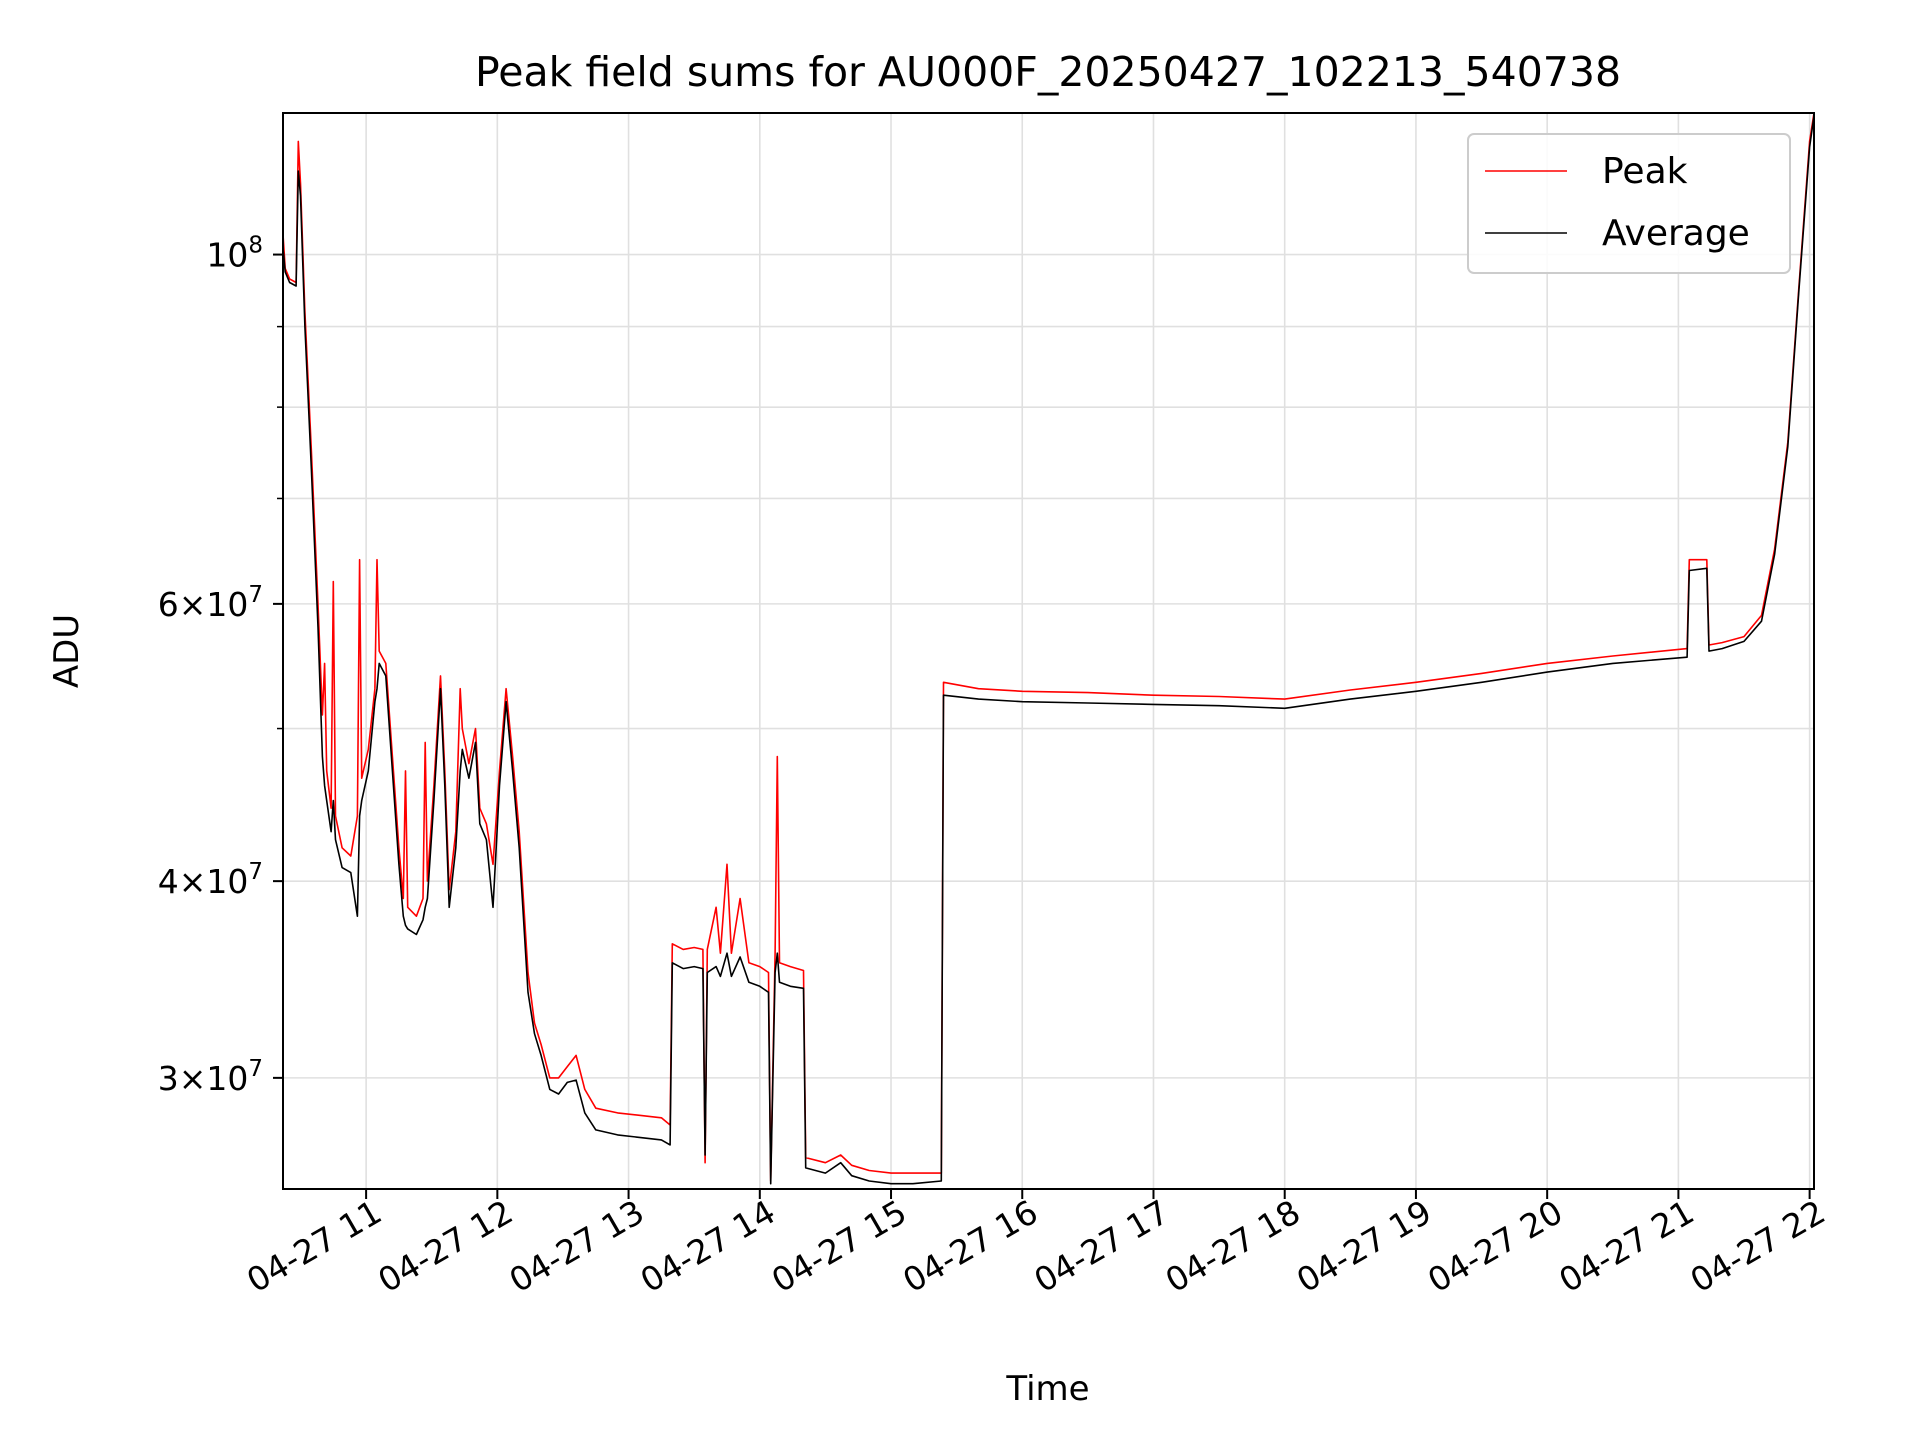 This screenshot has height=1440, width=1920. I want to click on y-tick-label-base: 4×10, so click(203, 881).